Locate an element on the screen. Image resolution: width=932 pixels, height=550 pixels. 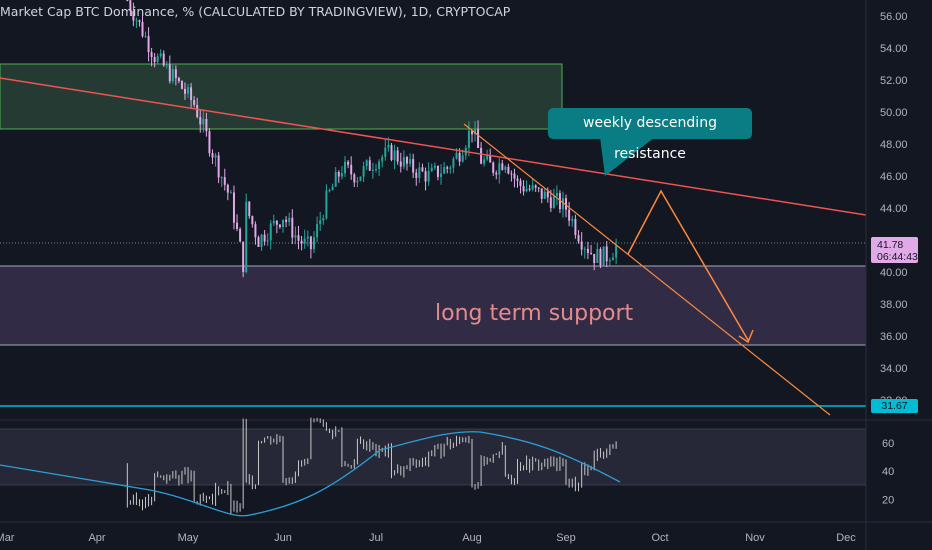
price-tick-label: 52.00 is located at coordinates (894, 81).